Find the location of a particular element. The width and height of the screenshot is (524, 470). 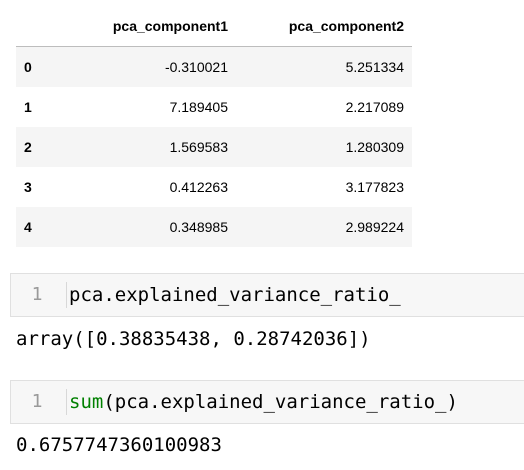

table-header-row: pca_component1 pca_component2 is located at coordinates (214, 26).